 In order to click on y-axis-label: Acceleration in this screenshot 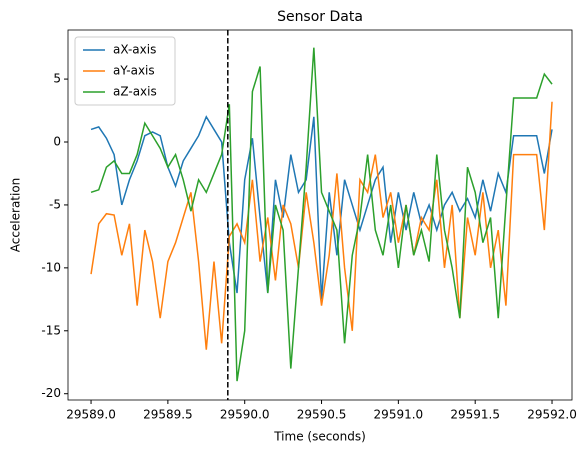, I will do `click(16, 215)`.